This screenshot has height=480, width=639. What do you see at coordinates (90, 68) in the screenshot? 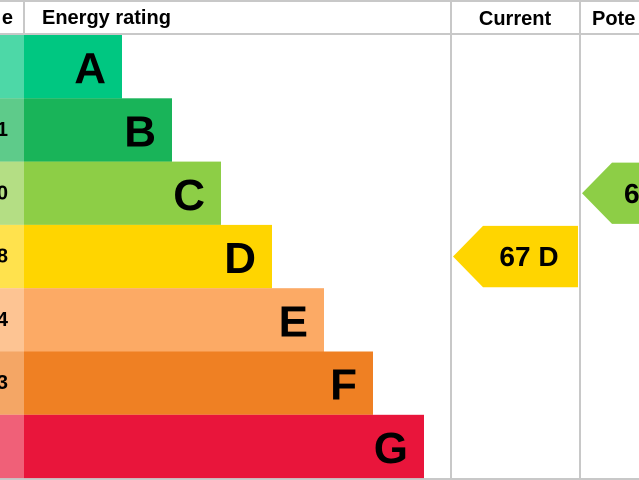
I see `band-letter: A` at bounding box center [90, 68].